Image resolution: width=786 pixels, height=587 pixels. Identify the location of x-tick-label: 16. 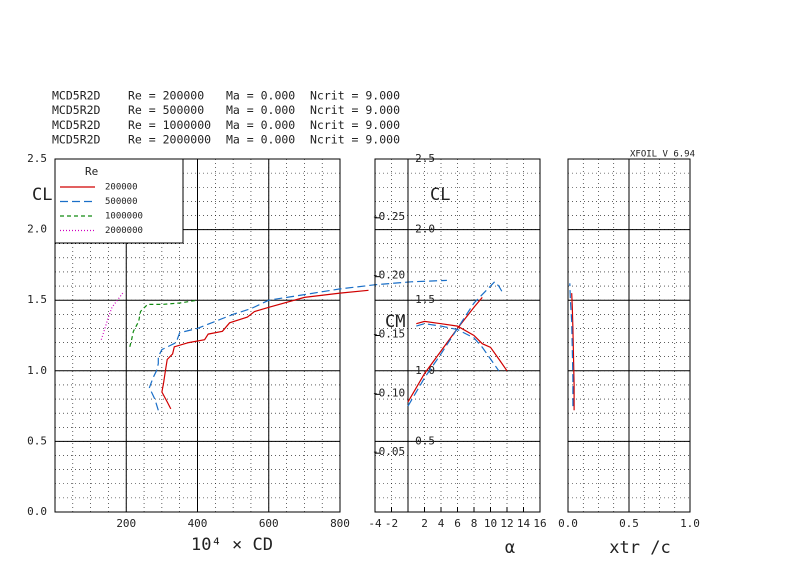
(539, 523).